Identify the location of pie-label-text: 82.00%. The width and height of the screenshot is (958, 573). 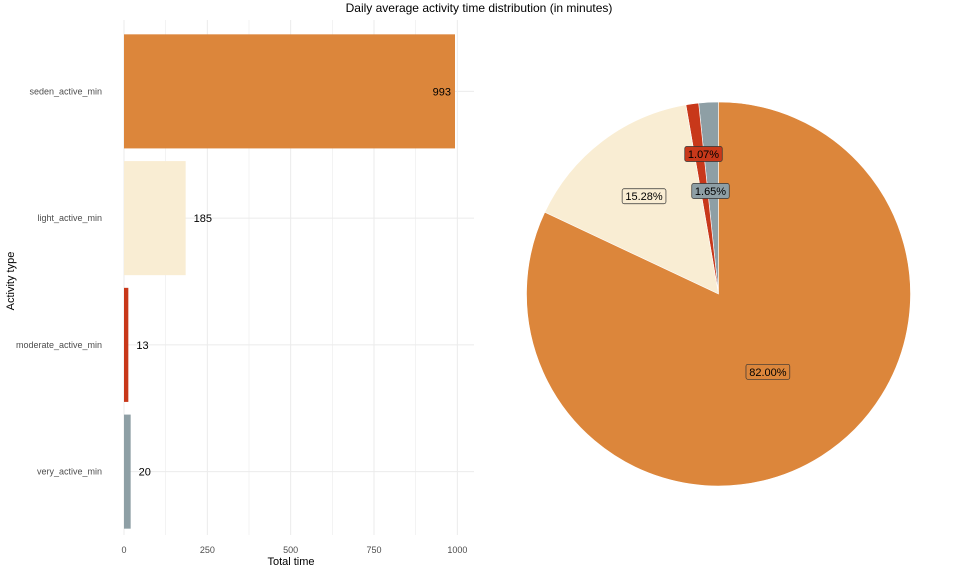
(768, 373).